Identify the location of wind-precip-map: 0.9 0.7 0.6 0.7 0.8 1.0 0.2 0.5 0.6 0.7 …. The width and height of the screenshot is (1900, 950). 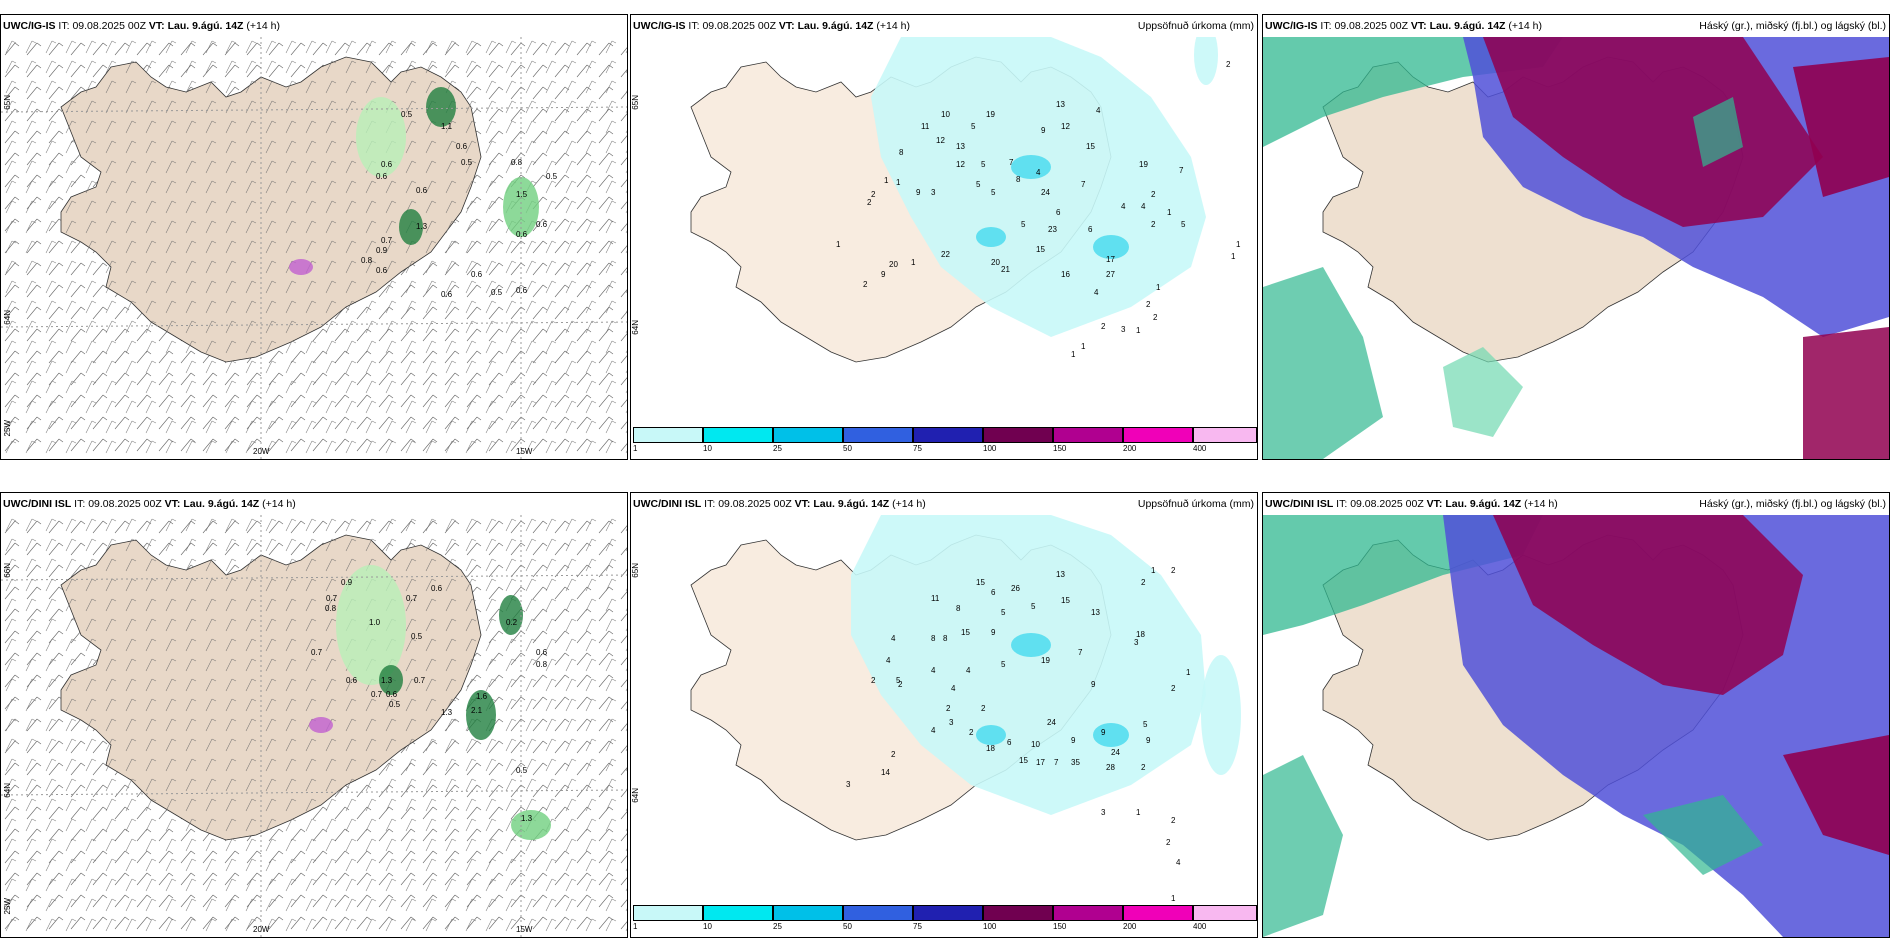
(314, 726).